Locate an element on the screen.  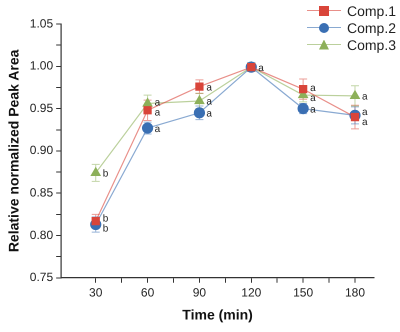
legend-label: Comp.1 is located at coordinates (371, 10).